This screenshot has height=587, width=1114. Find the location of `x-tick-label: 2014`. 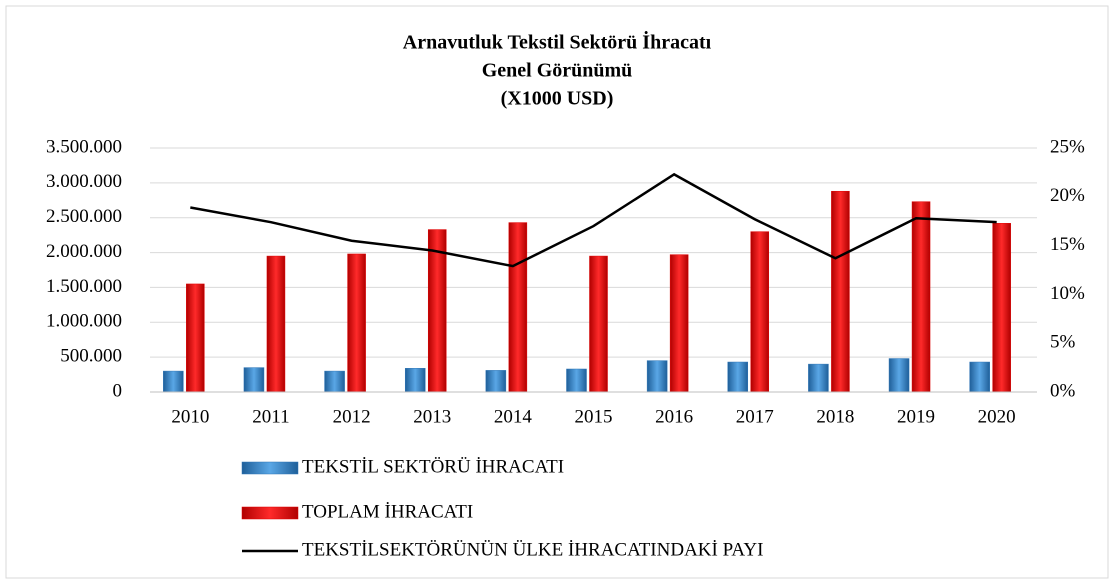

x-tick-label: 2014 is located at coordinates (513, 416).